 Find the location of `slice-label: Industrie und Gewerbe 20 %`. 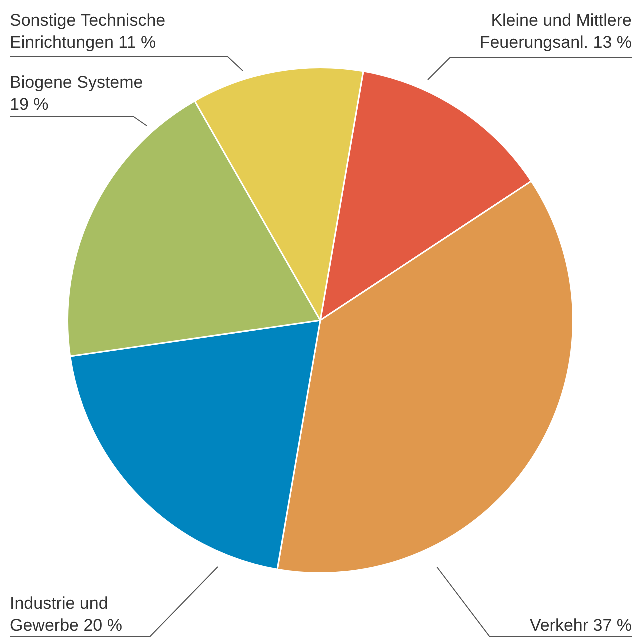

slice-label: Industrie und Gewerbe 20 % is located at coordinates (66, 614).